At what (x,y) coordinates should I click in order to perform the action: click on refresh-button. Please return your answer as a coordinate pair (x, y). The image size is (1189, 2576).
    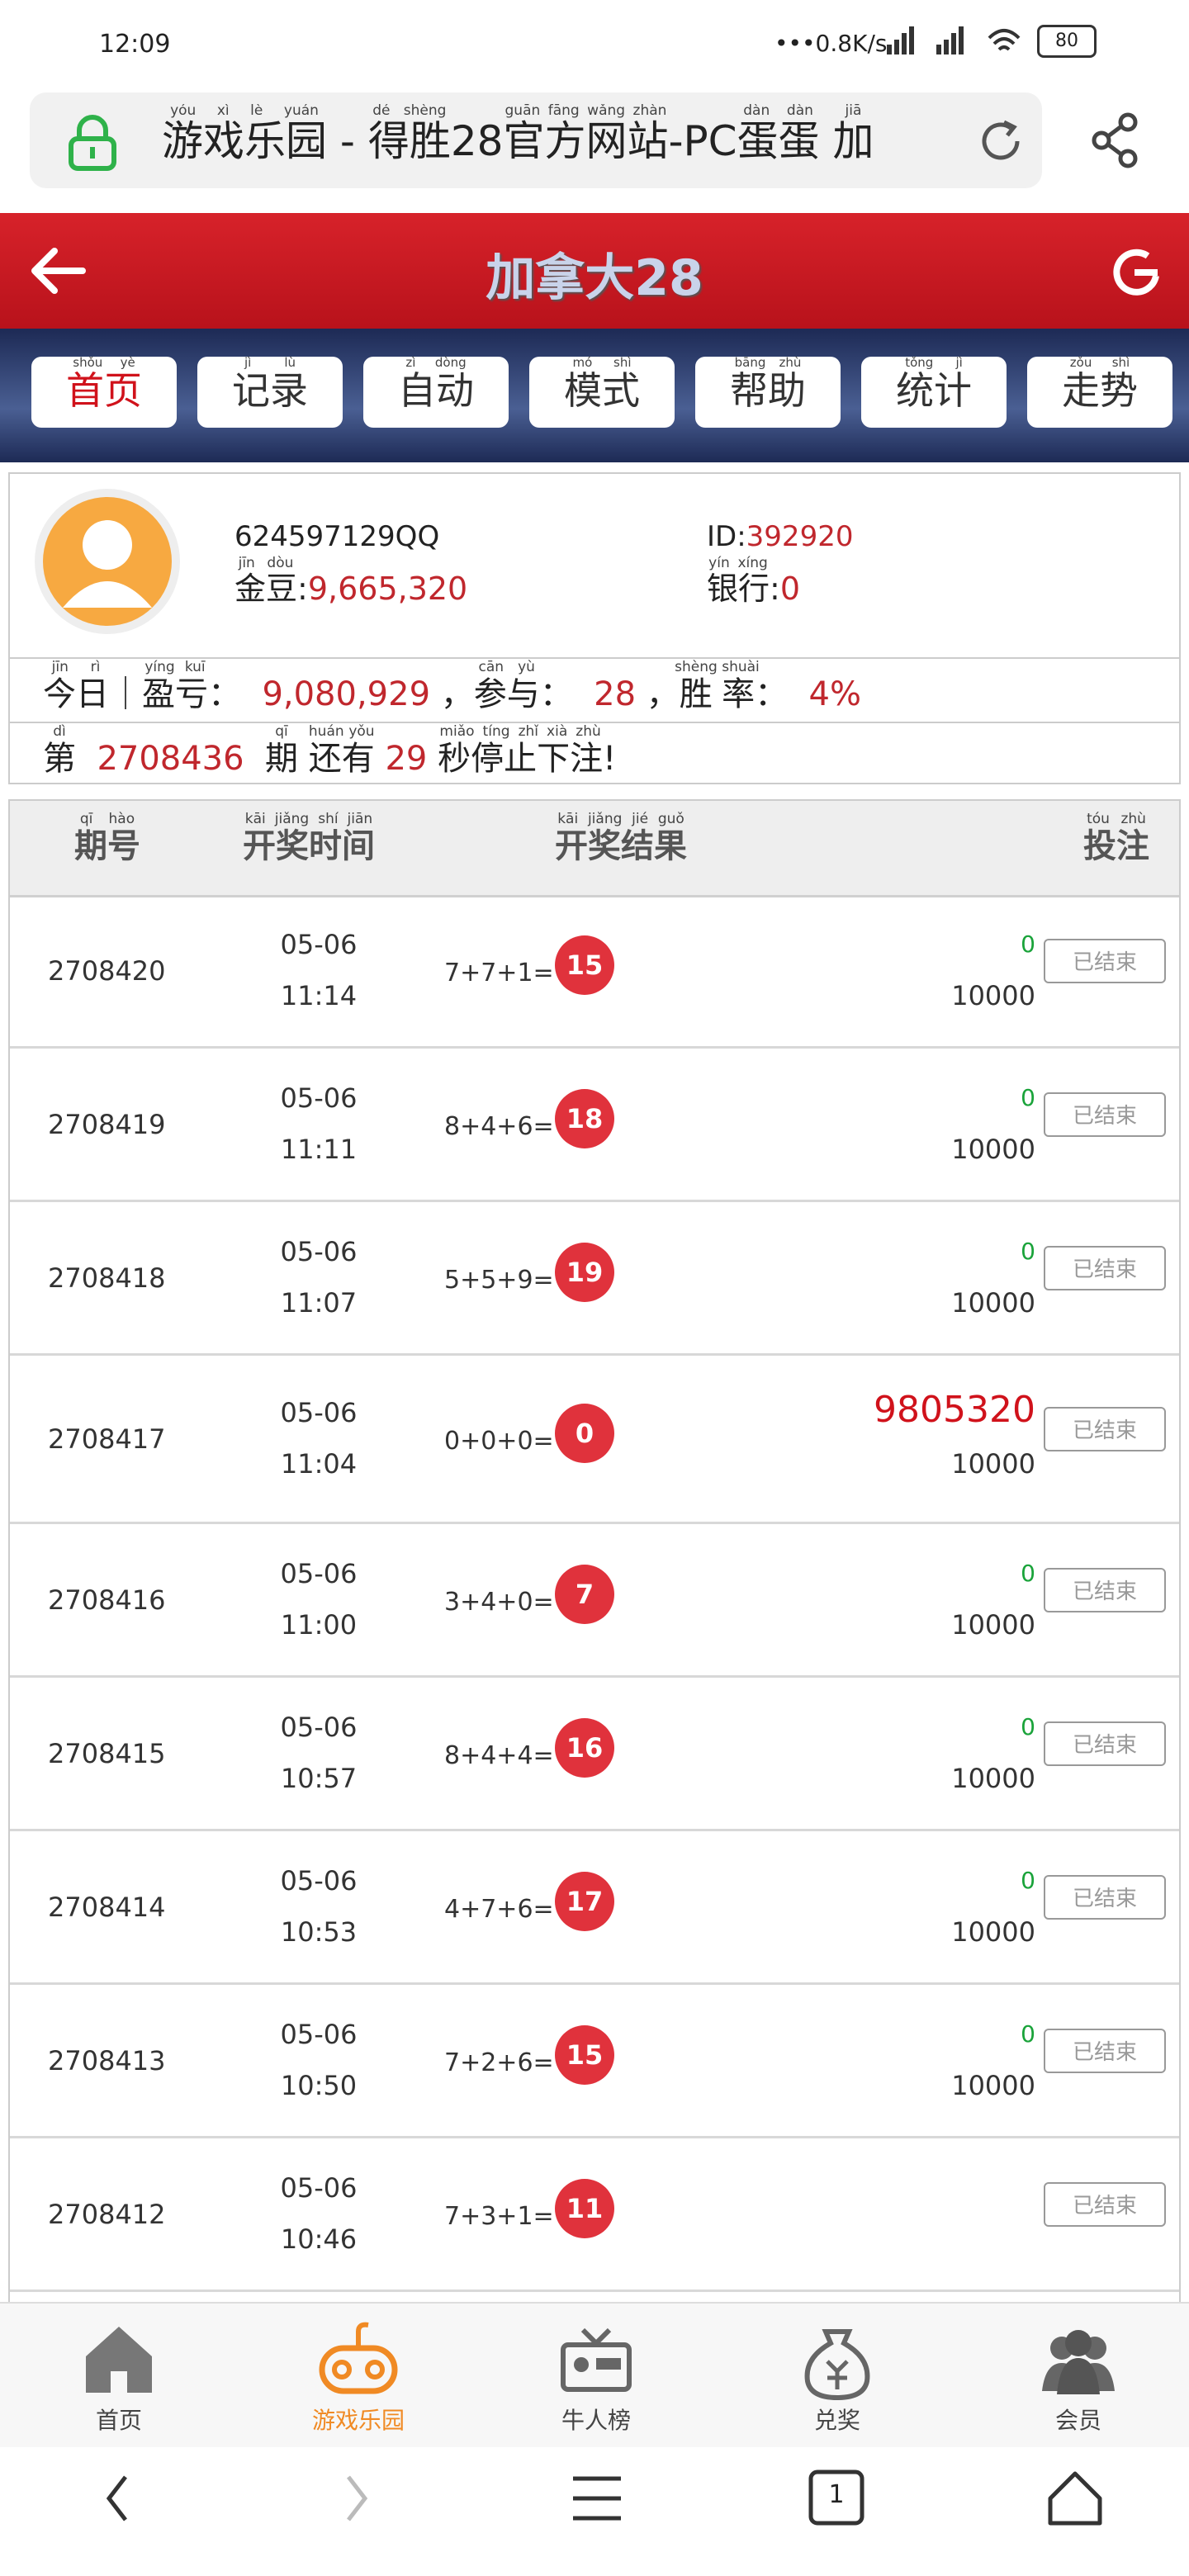
    Looking at the image, I should click on (1137, 273).